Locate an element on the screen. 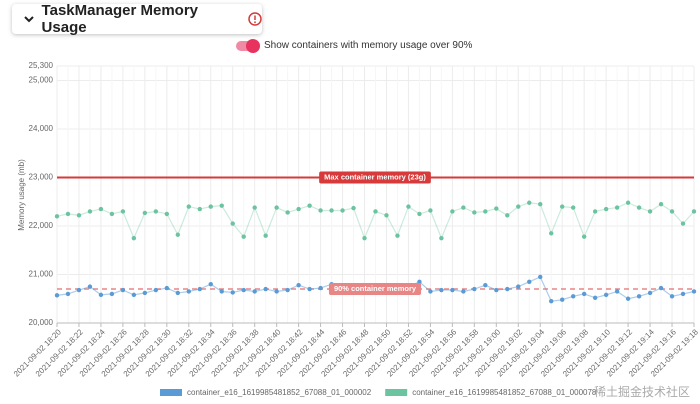  header-card: TaskManager Memory Usage is located at coordinates (137, 19).